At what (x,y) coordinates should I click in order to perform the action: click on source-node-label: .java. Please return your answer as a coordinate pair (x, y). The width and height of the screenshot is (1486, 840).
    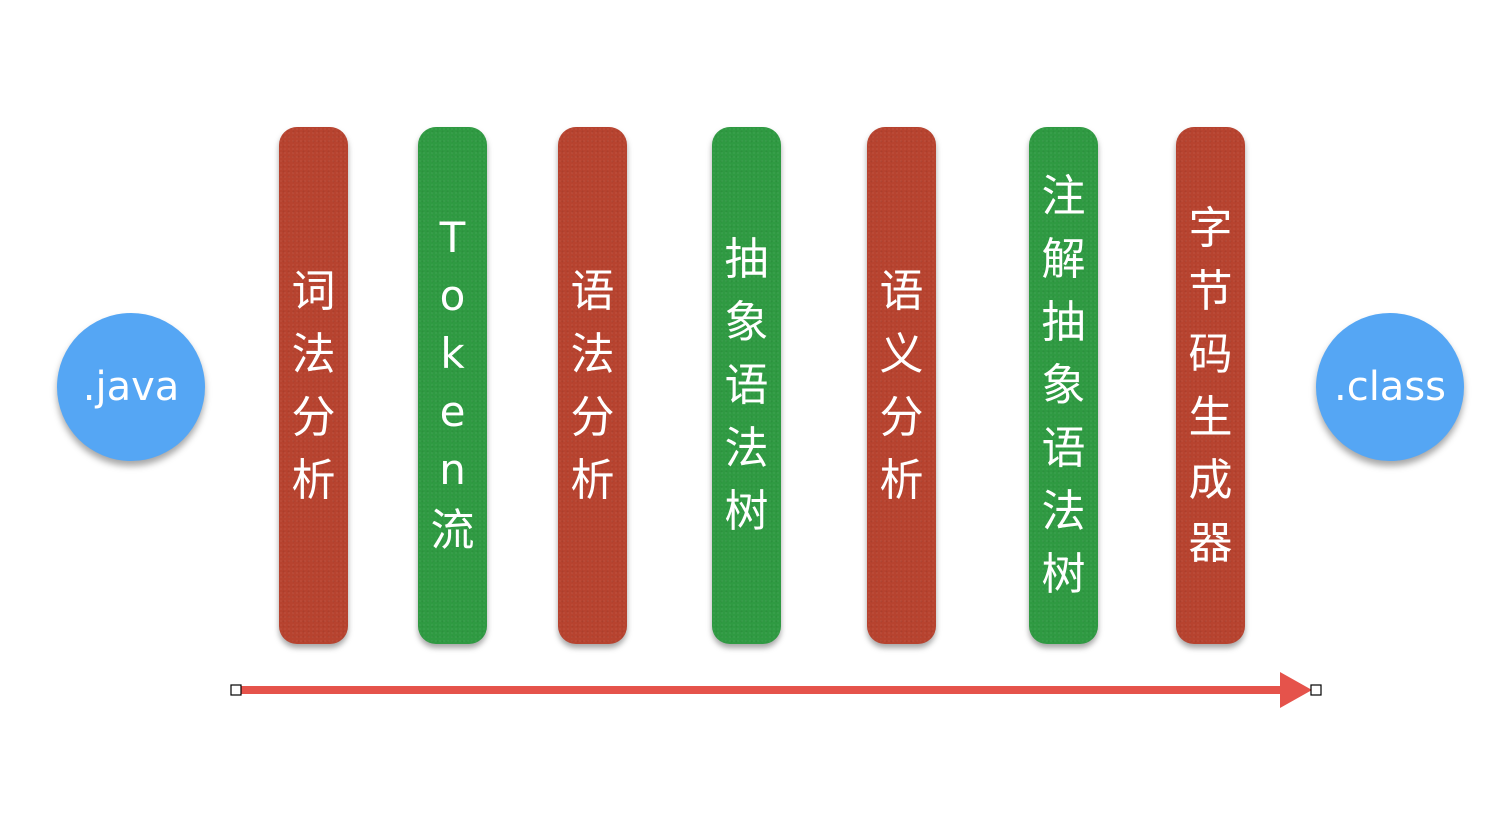
    Looking at the image, I should click on (131, 387).